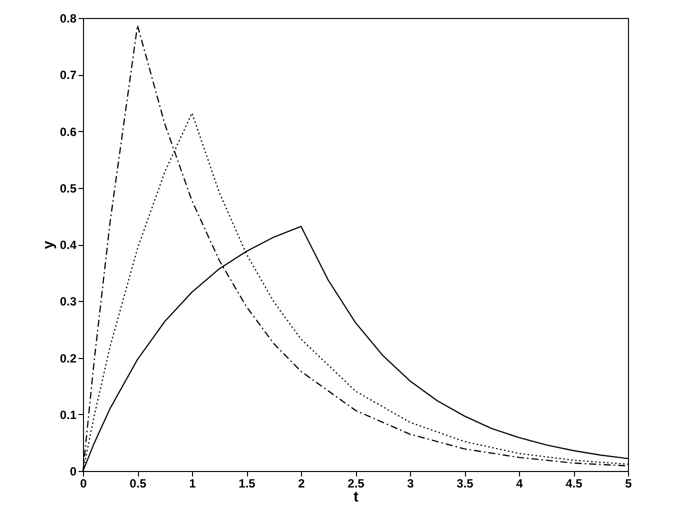  Describe the element at coordinates (247, 483) in the screenshot. I see `x-tick-label: 1.5` at that location.